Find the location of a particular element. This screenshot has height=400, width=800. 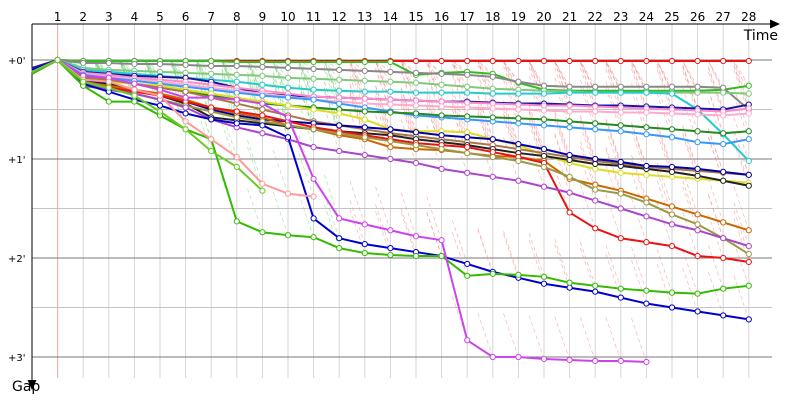

x-tick-label: 10 is located at coordinates (287, 17).